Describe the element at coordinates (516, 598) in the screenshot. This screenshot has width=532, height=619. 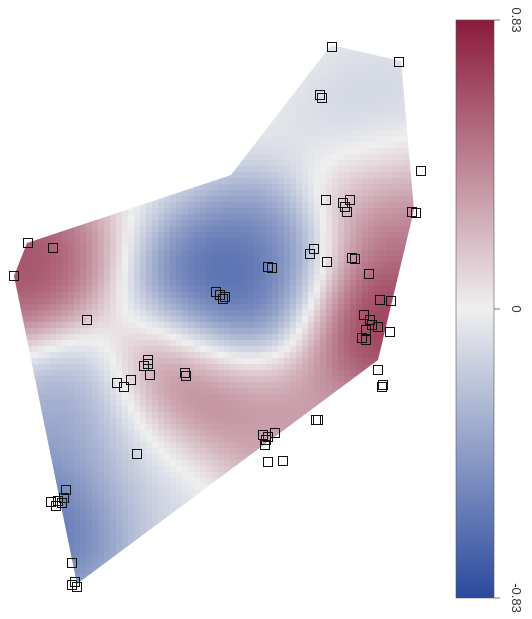
I see `colorbar-tick-label: -0.83` at that location.